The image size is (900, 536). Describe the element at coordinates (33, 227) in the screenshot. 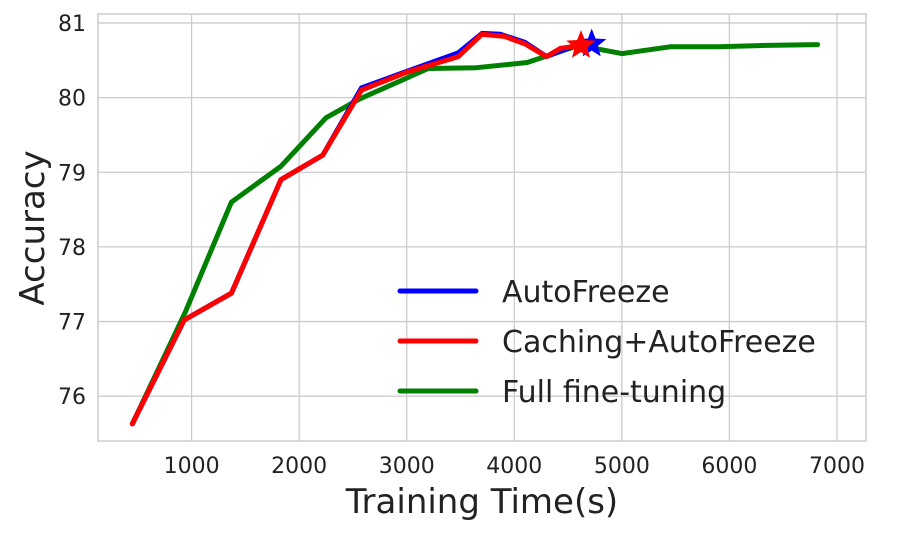

I see `y-axis-title: Accuracy` at that location.